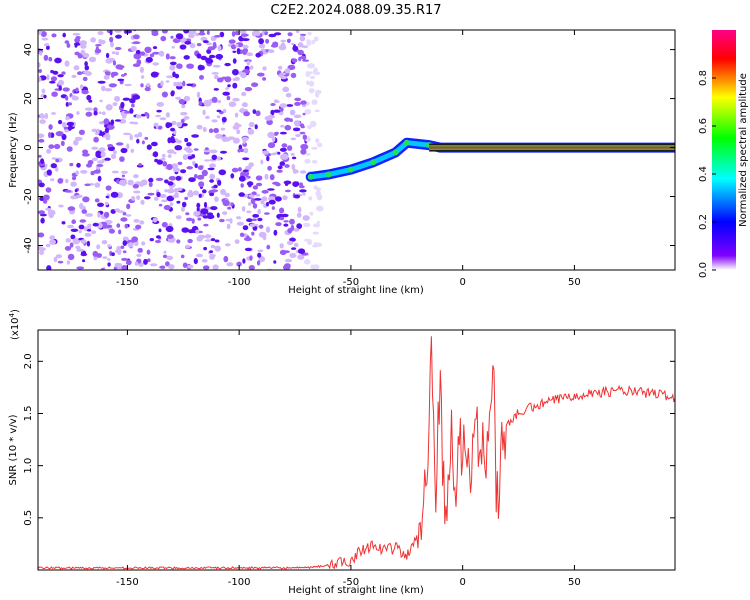  Describe the element at coordinates (351, 582) in the screenshot. I see `x-tick-label: -50` at that location.